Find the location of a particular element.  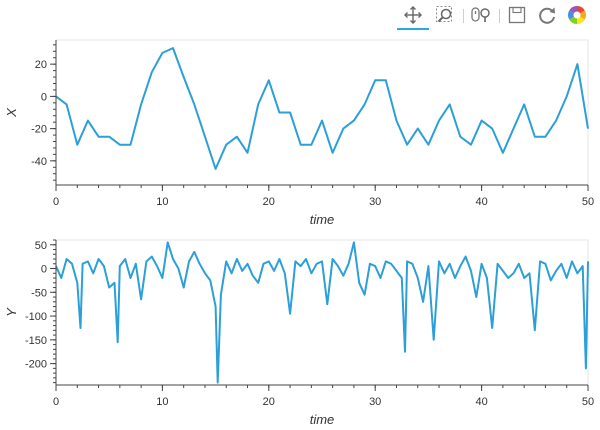

bokeh-logo-icon is located at coordinates (577, 15).